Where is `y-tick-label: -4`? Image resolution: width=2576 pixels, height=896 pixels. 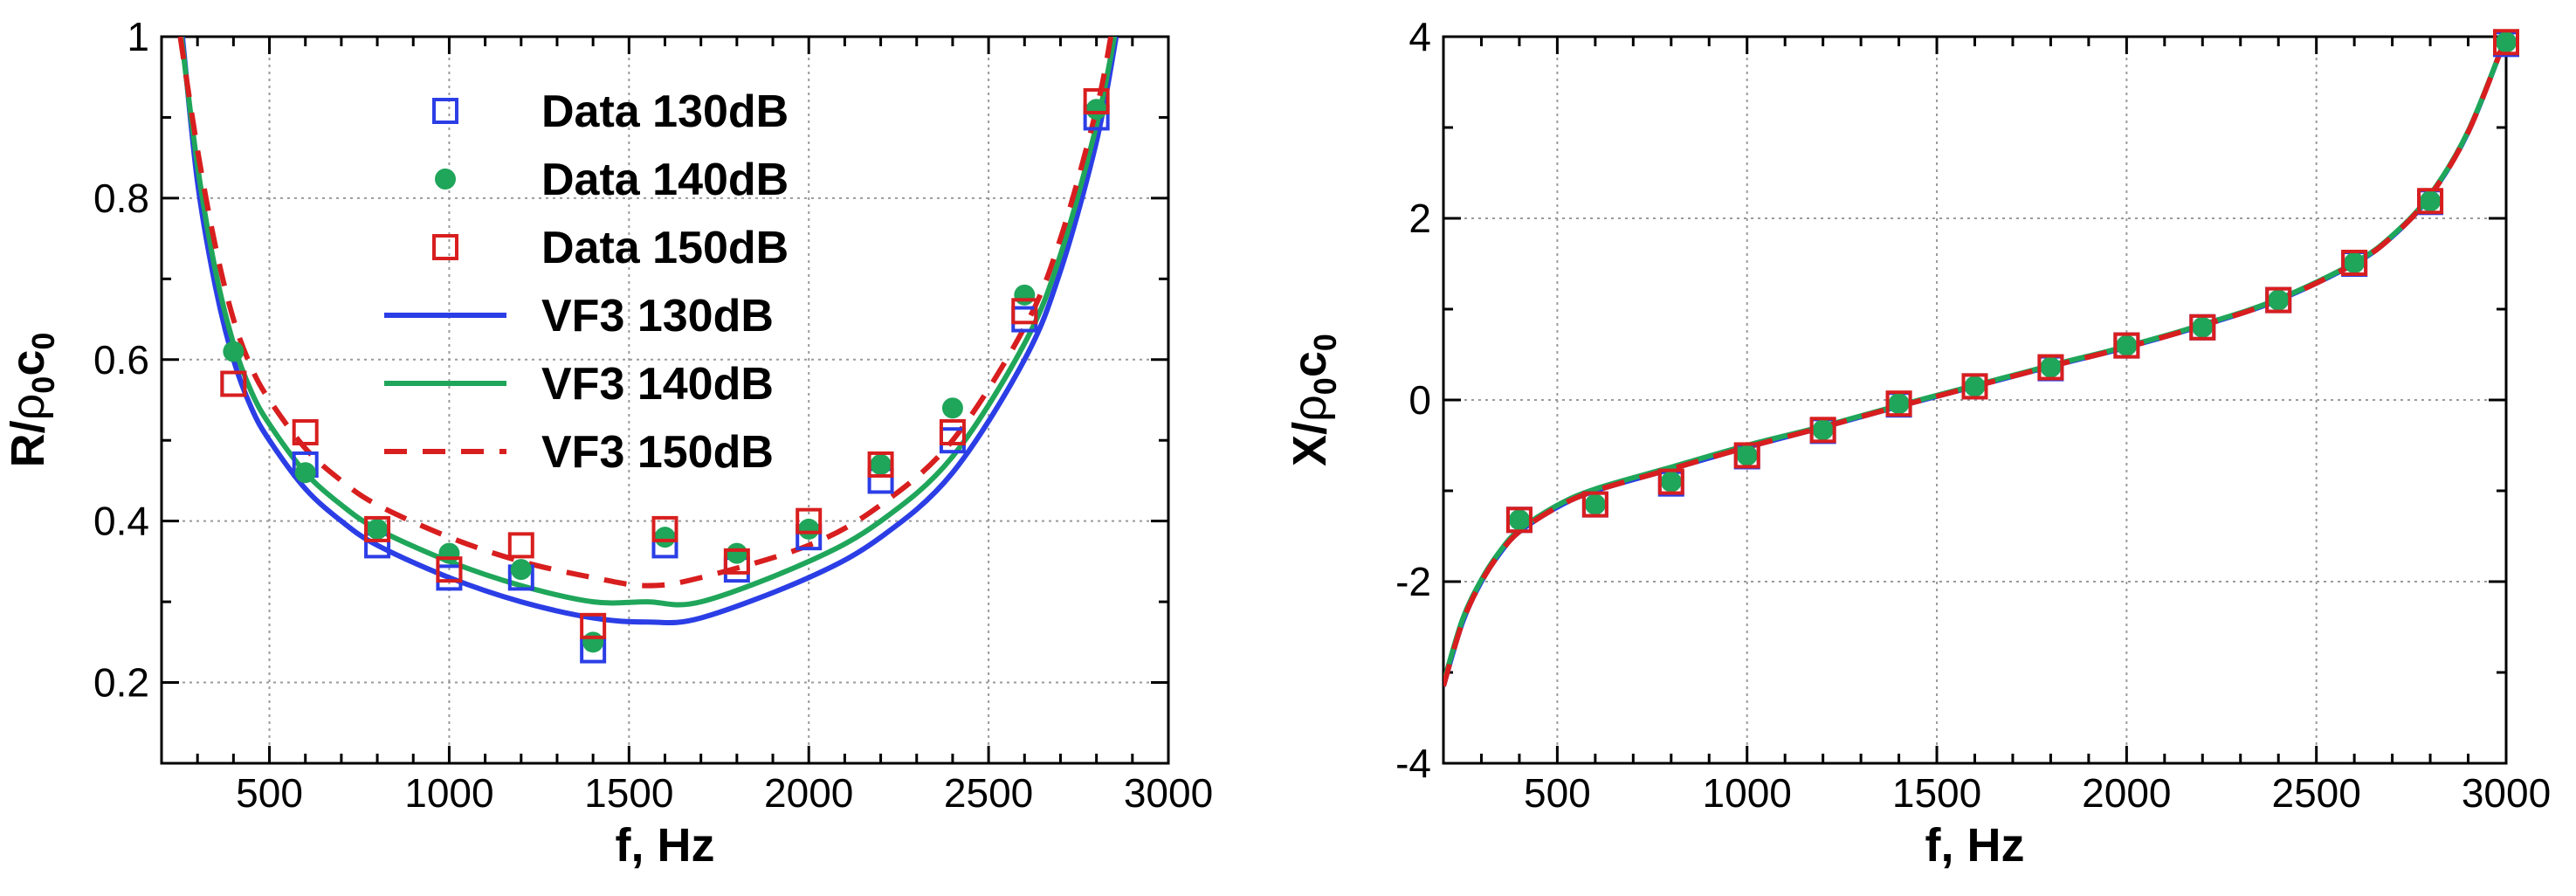
y-tick-label: -4 is located at coordinates (1413, 763).